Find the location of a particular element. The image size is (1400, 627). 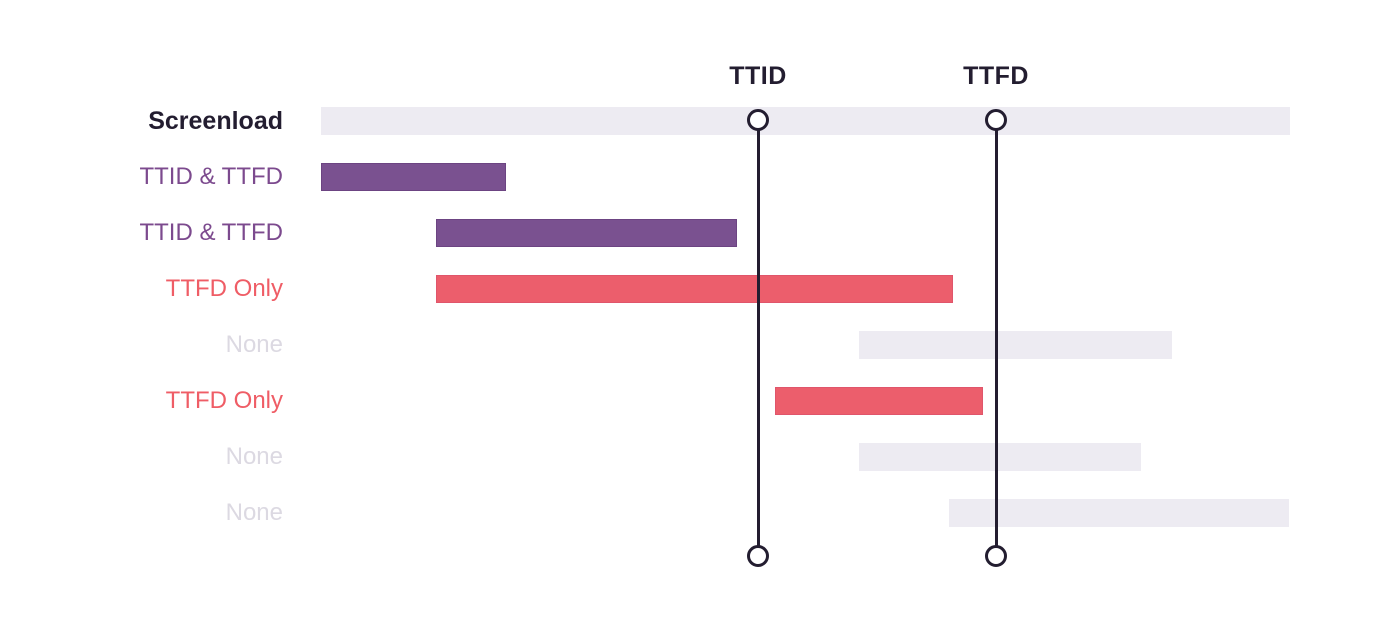

row-label: Screenload is located at coordinates (215, 121).